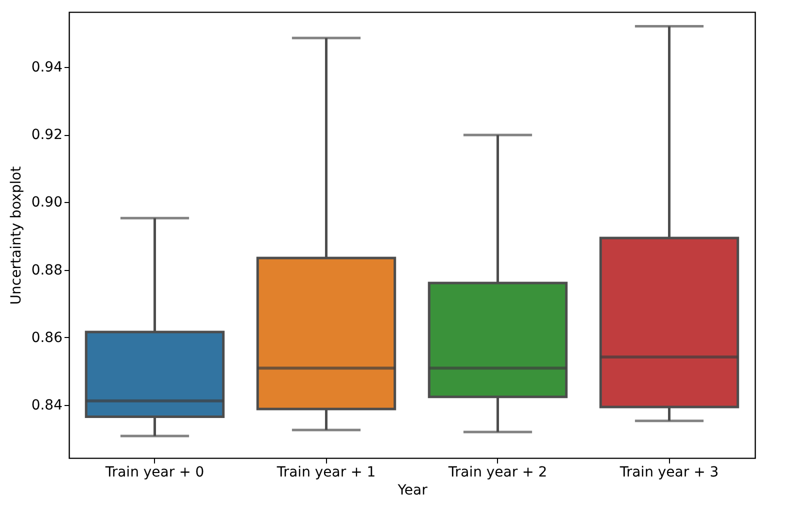 The width and height of the screenshot is (812, 521). Describe the element at coordinates (412, 490) in the screenshot. I see `x-axis-title: Year` at that location.